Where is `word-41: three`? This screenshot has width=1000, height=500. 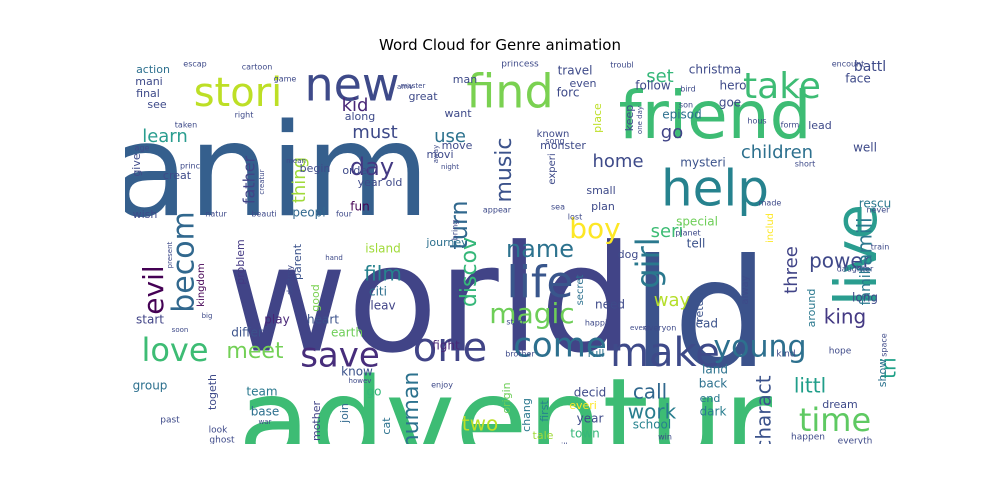 word-41: three is located at coordinates (791, 270).